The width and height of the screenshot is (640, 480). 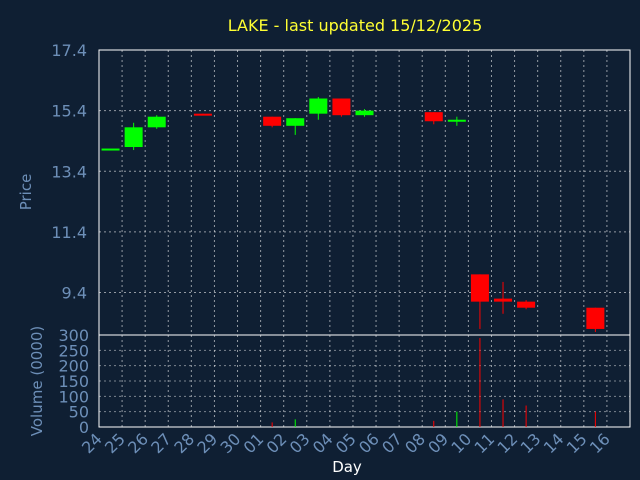 I want to click on volume-bars, so click(x=433, y=382).